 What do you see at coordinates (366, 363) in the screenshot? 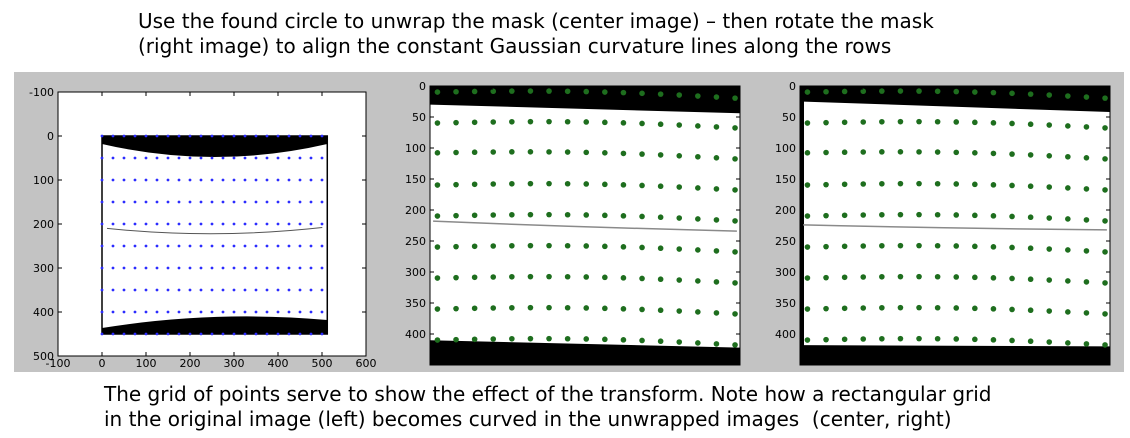
I see `xtick-label: 600` at bounding box center [366, 363].